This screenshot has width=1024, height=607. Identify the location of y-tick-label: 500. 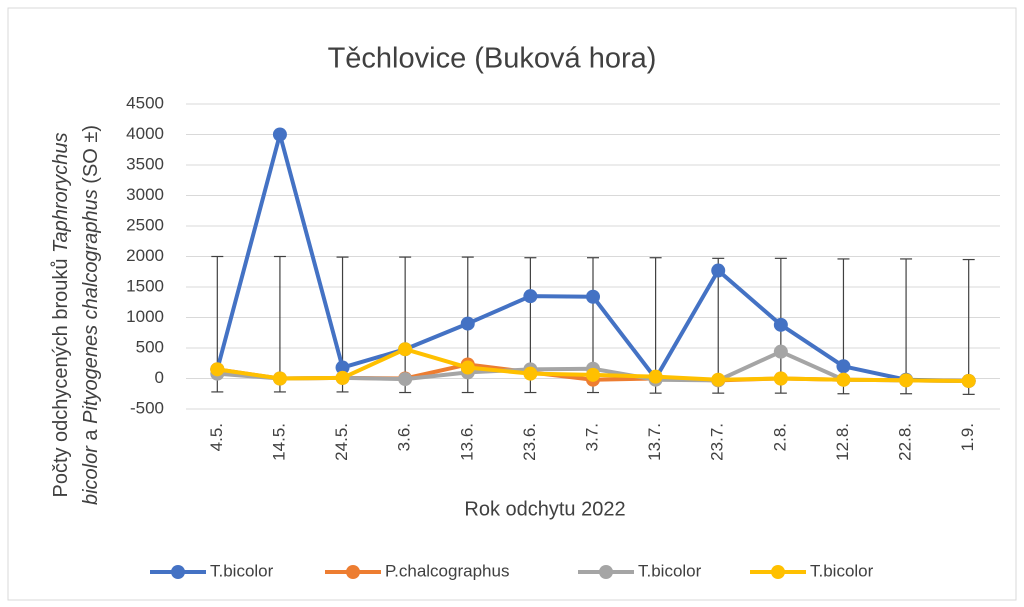
(150, 346).